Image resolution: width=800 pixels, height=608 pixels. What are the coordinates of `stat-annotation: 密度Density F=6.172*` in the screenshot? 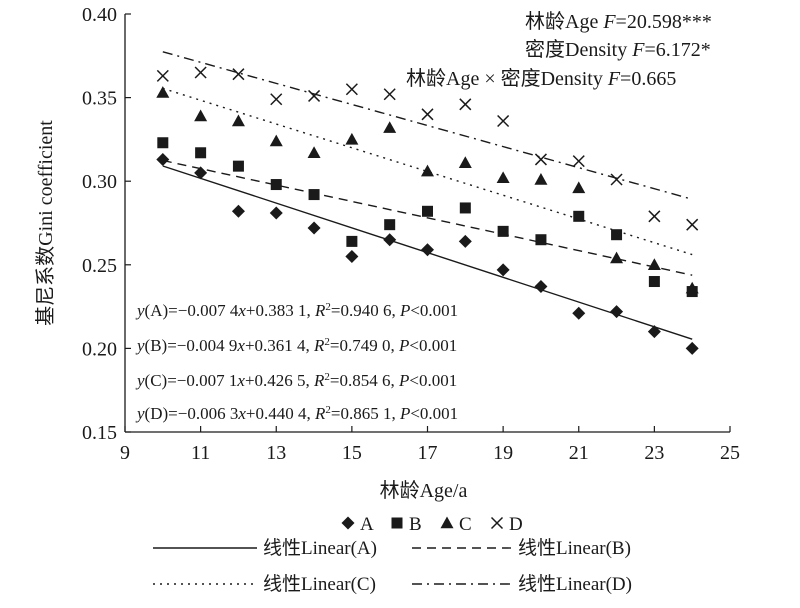 It's located at (618, 49).